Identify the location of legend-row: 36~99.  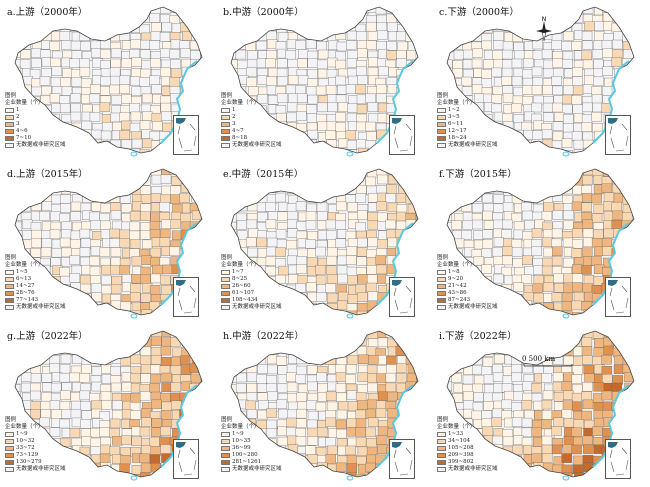
(251, 448).